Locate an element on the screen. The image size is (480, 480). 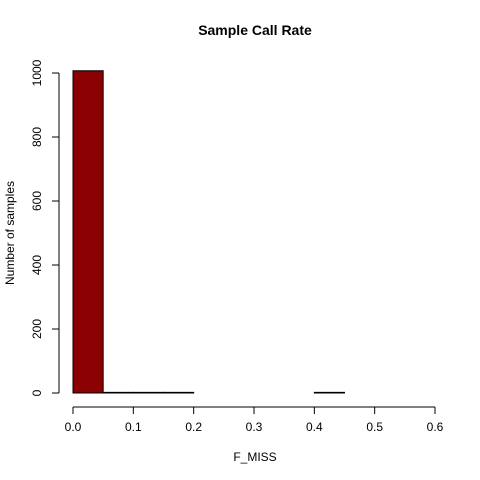
x-tick-label: 0.0 is located at coordinates (73, 427).